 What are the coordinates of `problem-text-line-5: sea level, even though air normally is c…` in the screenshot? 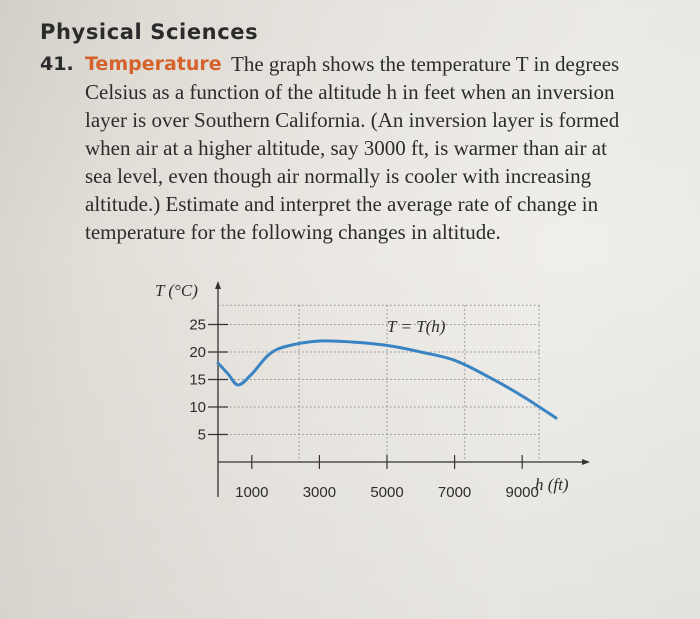 It's located at (338, 176).